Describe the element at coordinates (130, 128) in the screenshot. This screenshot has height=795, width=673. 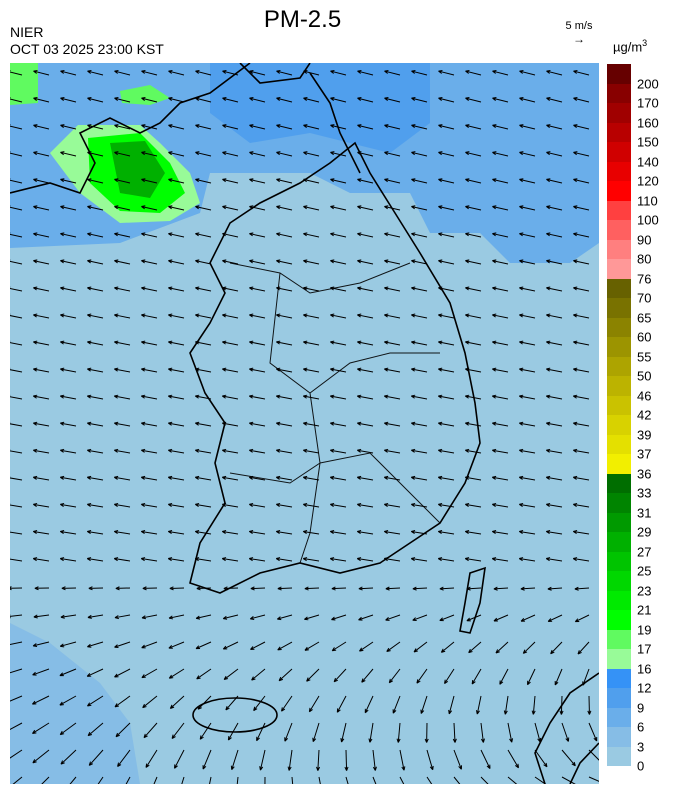
I see `north-coastline` at that location.